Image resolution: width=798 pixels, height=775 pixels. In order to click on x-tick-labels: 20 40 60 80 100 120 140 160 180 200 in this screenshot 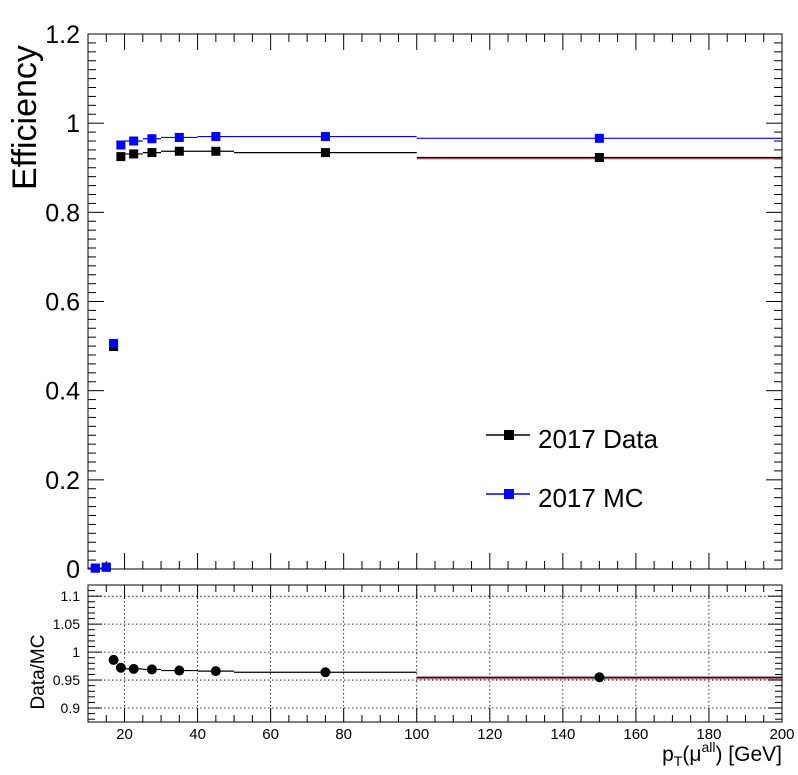, I will do `click(455, 734)`.